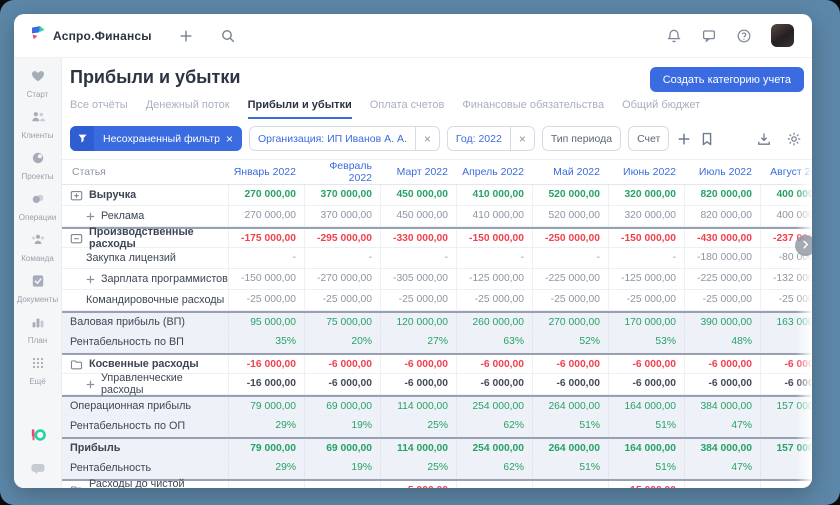  What do you see at coordinates (570, 406) in the screenshot?
I see `value-cell: 264 000,00` at bounding box center [570, 406].